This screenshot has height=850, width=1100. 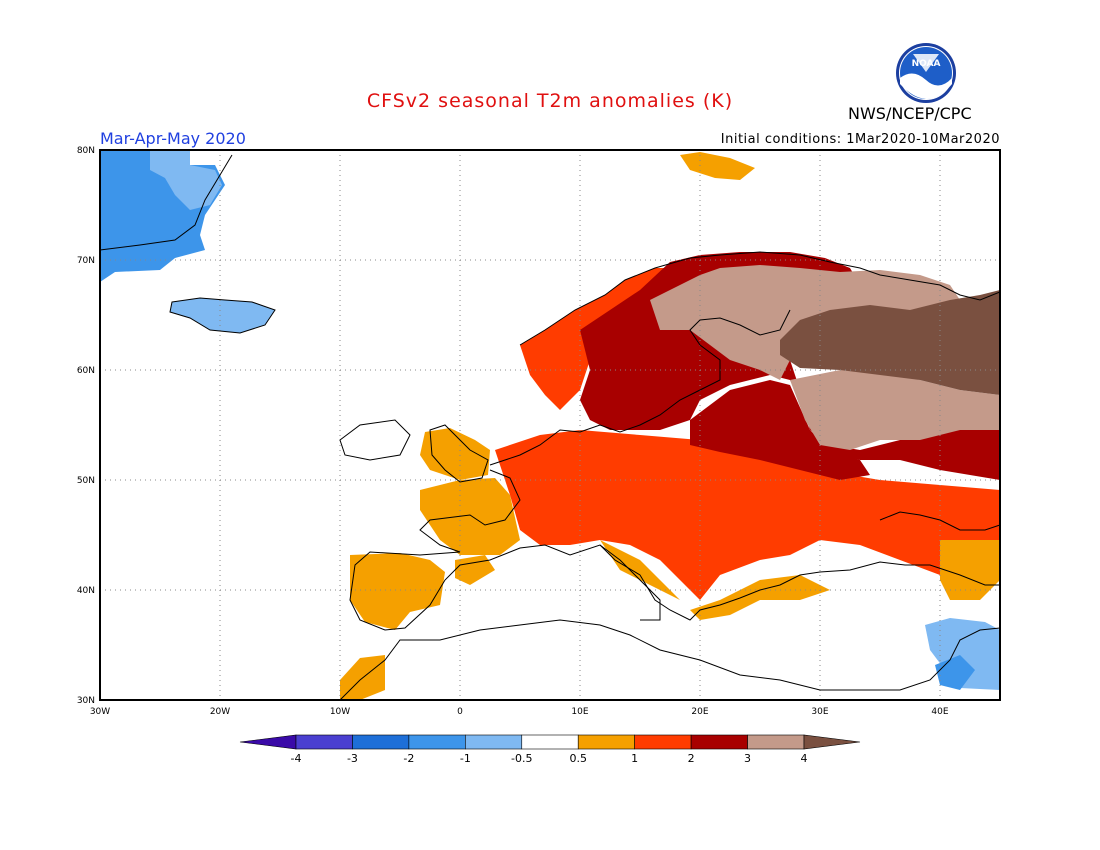 What do you see at coordinates (519, 712) in the screenshot?
I see `lon-tick-labels: 30W 20W 10W 0 10E 20E 30E 40E` at bounding box center [519, 712].